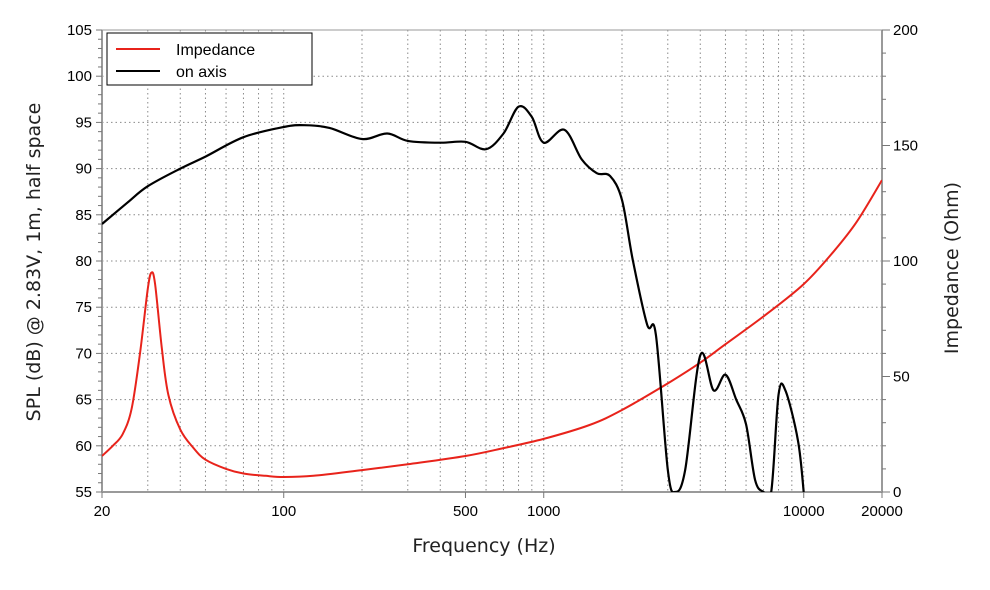  I want to click on y-tick-label: 80, so click(83, 261).